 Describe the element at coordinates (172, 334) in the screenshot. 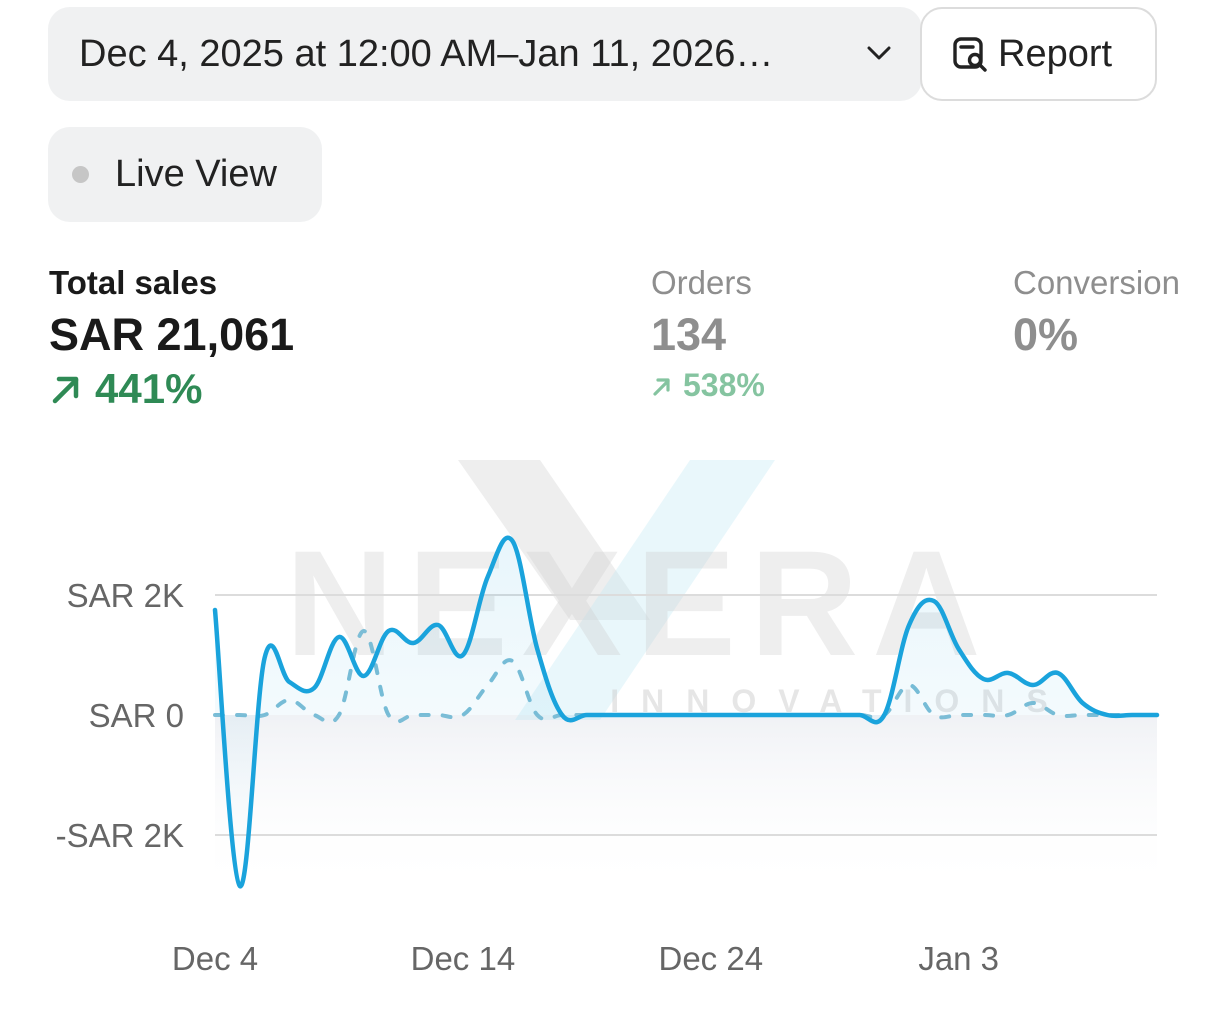

I see `total-sales-value: SAR 21,061` at that location.